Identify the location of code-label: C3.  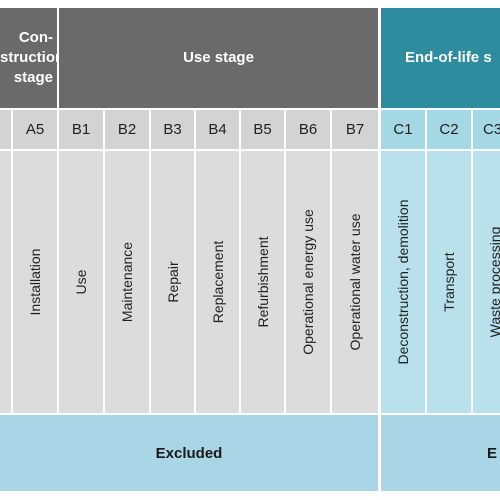
(491, 129).